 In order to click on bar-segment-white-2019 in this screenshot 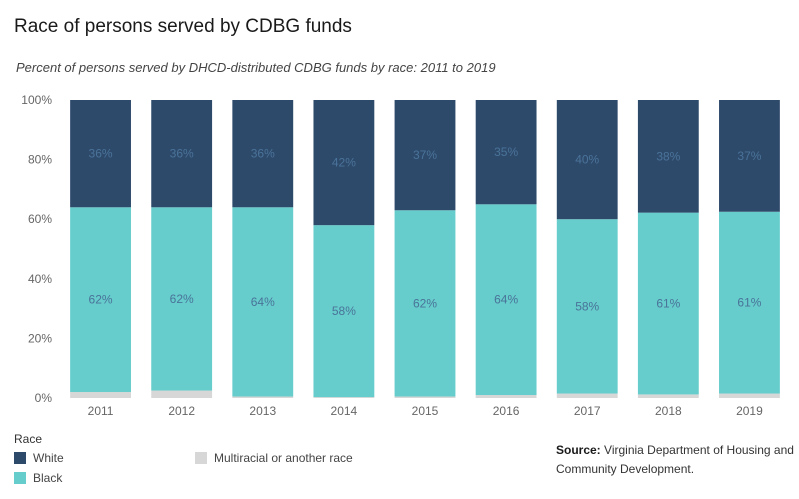, I will do `click(749, 156)`.